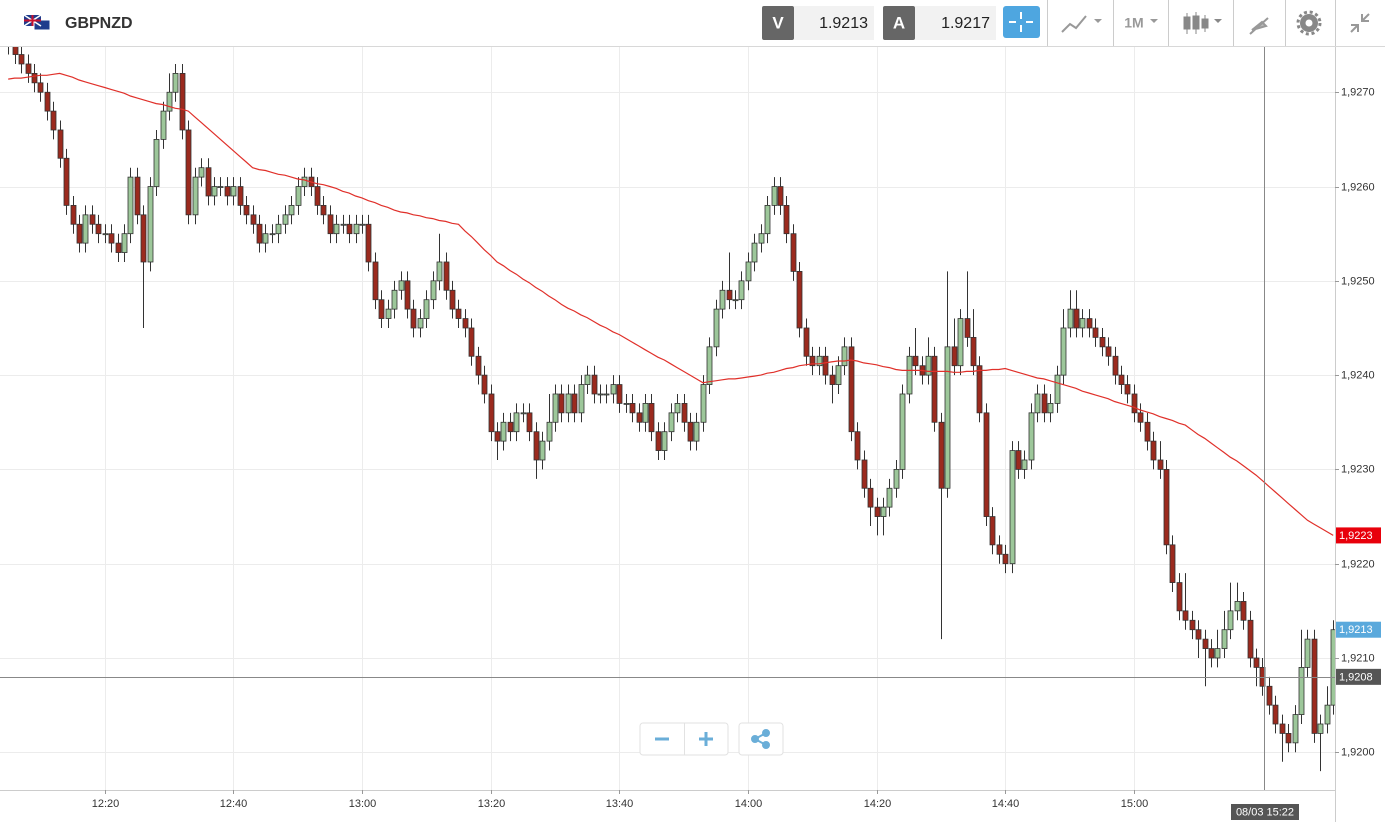  Describe the element at coordinates (1358, 469) in the screenshot. I see `y-tick-label: 1,9230` at that location.